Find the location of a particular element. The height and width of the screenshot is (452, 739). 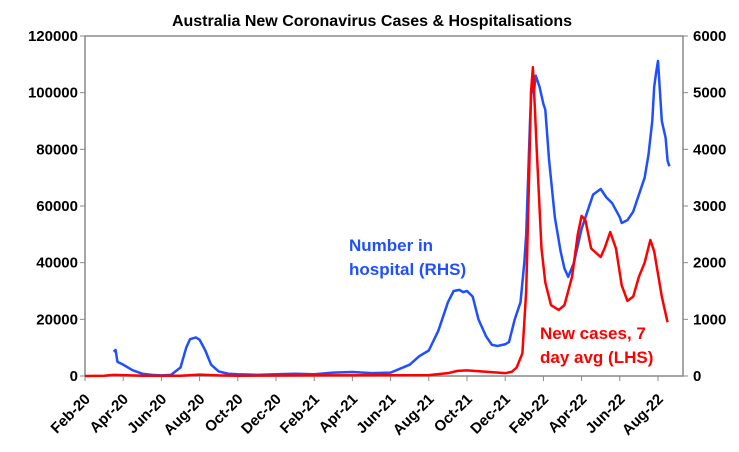

y-left-tick-label: 40000 is located at coordinates (57, 263).